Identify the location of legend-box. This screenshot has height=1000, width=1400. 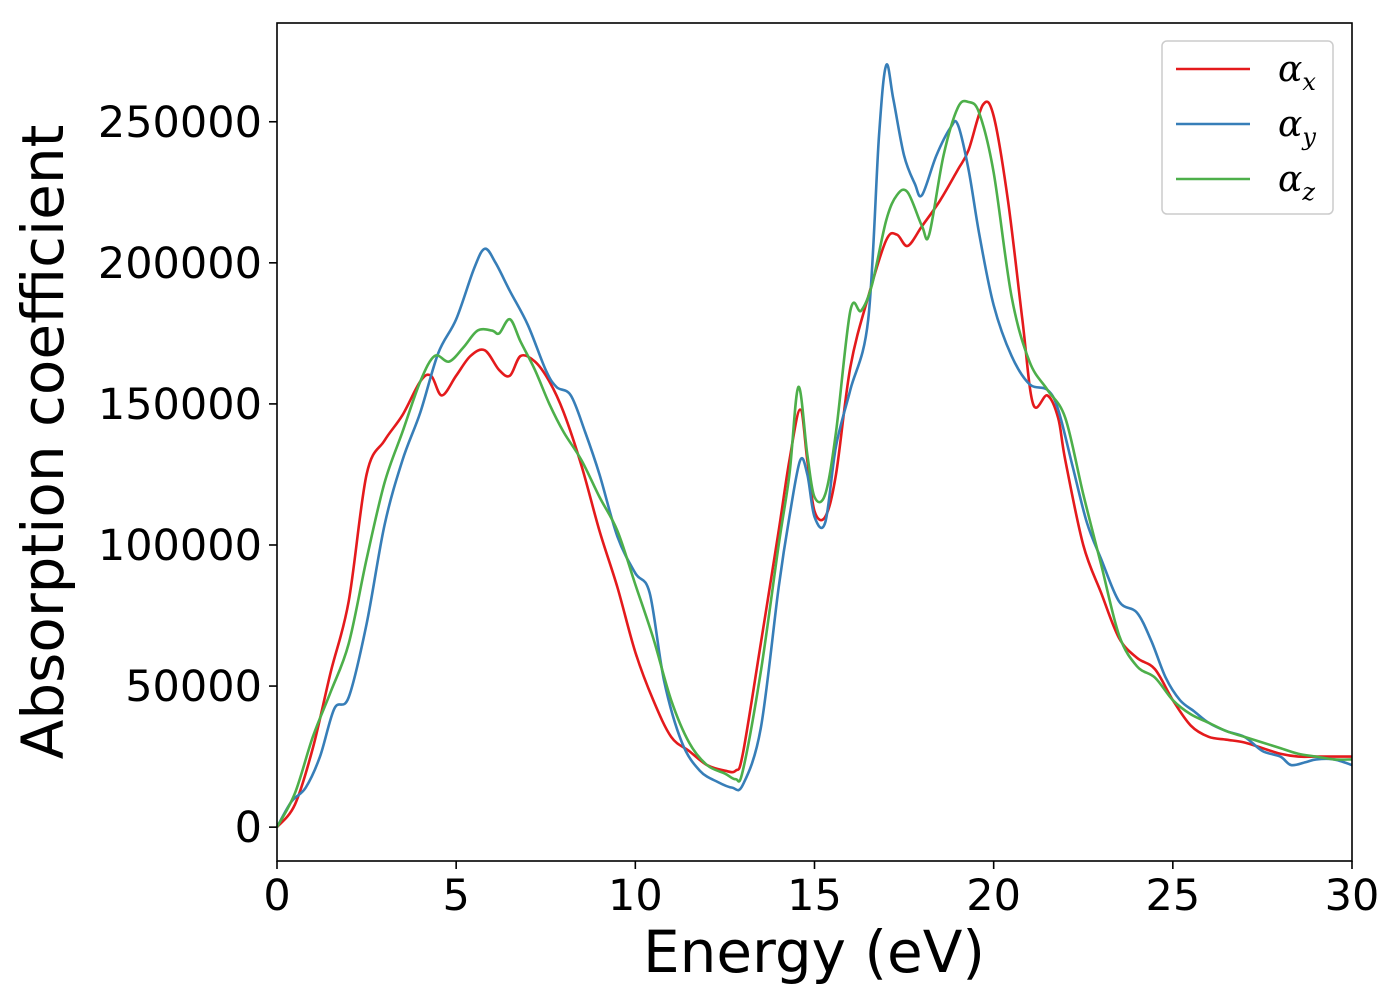
(1247, 127).